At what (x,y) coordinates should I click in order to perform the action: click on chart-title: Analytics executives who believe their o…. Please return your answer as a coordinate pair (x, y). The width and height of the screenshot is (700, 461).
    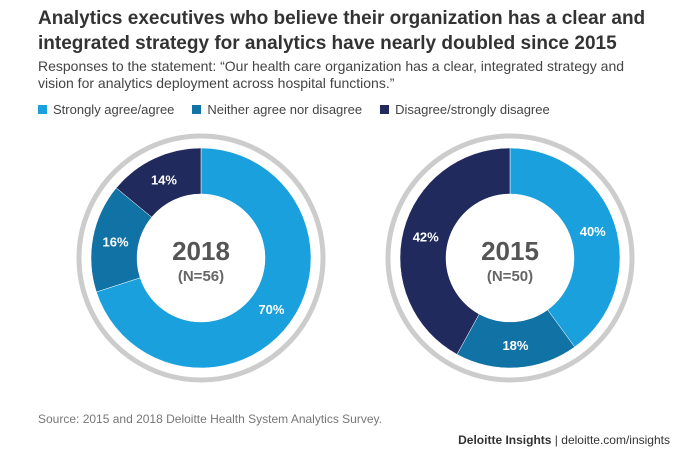
    Looking at the image, I should click on (342, 31).